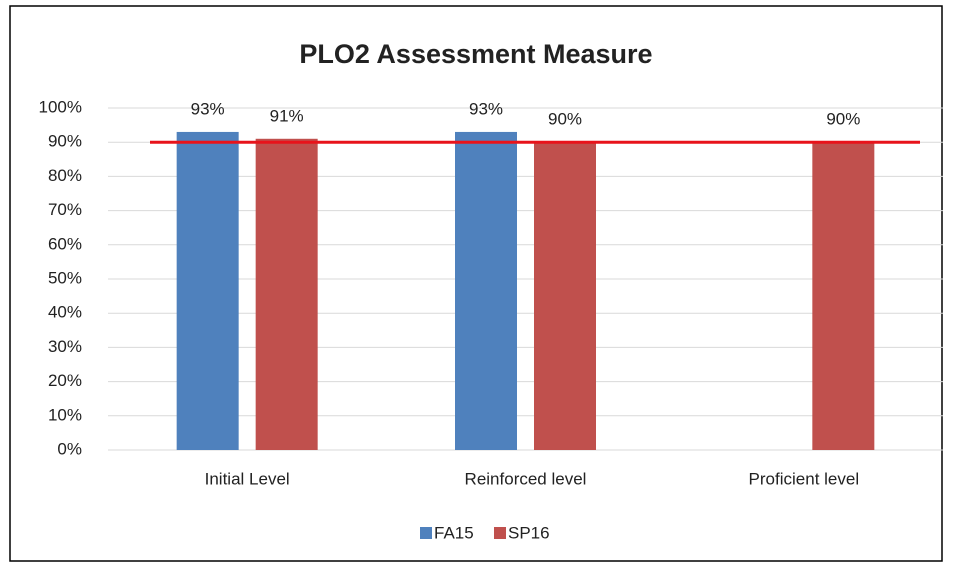  Describe the element at coordinates (65, 209) in the screenshot. I see `y-tick-label: 70%` at that location.